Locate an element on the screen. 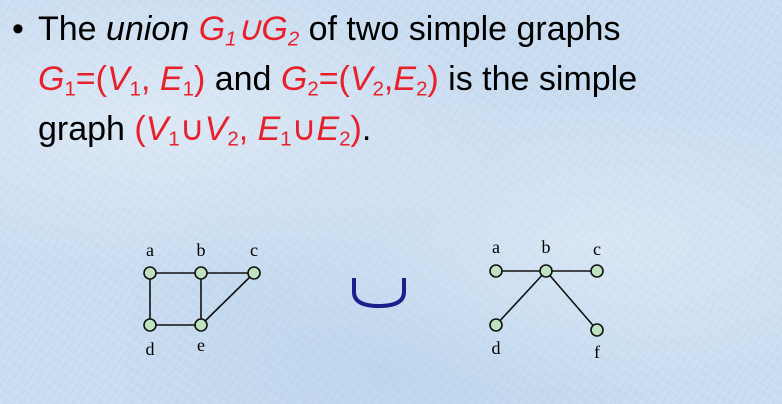 This screenshot has height=404, width=782. vertex-a is located at coordinates (150, 273).